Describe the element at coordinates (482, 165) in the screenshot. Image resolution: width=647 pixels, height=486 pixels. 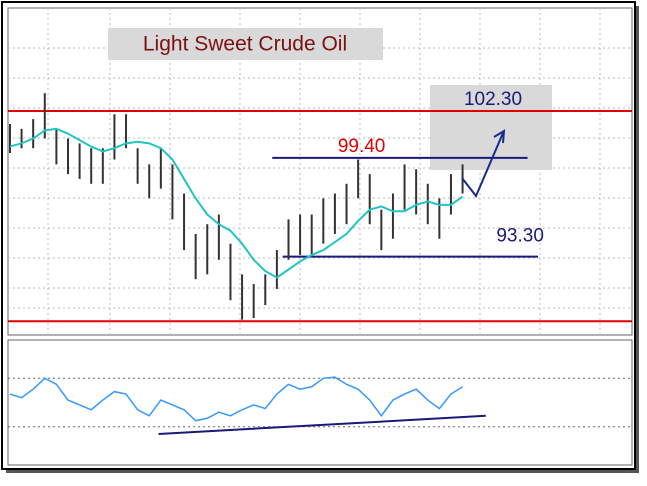
I see `projection-arrow` at that location.